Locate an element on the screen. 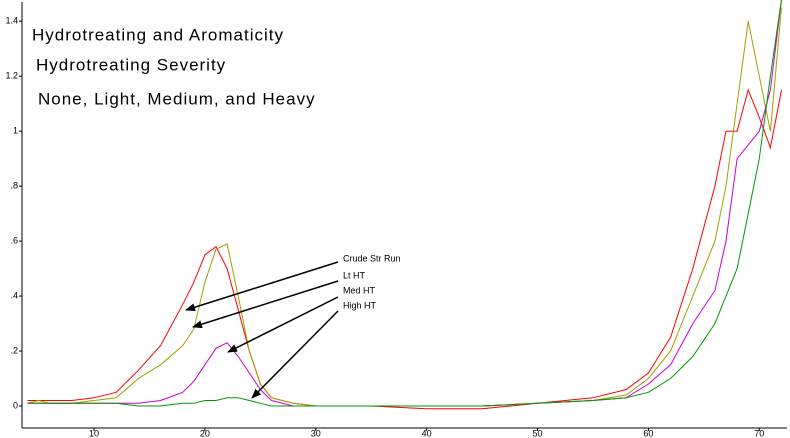 The width and height of the screenshot is (790, 438). x-tick-label: 30 is located at coordinates (316, 433).